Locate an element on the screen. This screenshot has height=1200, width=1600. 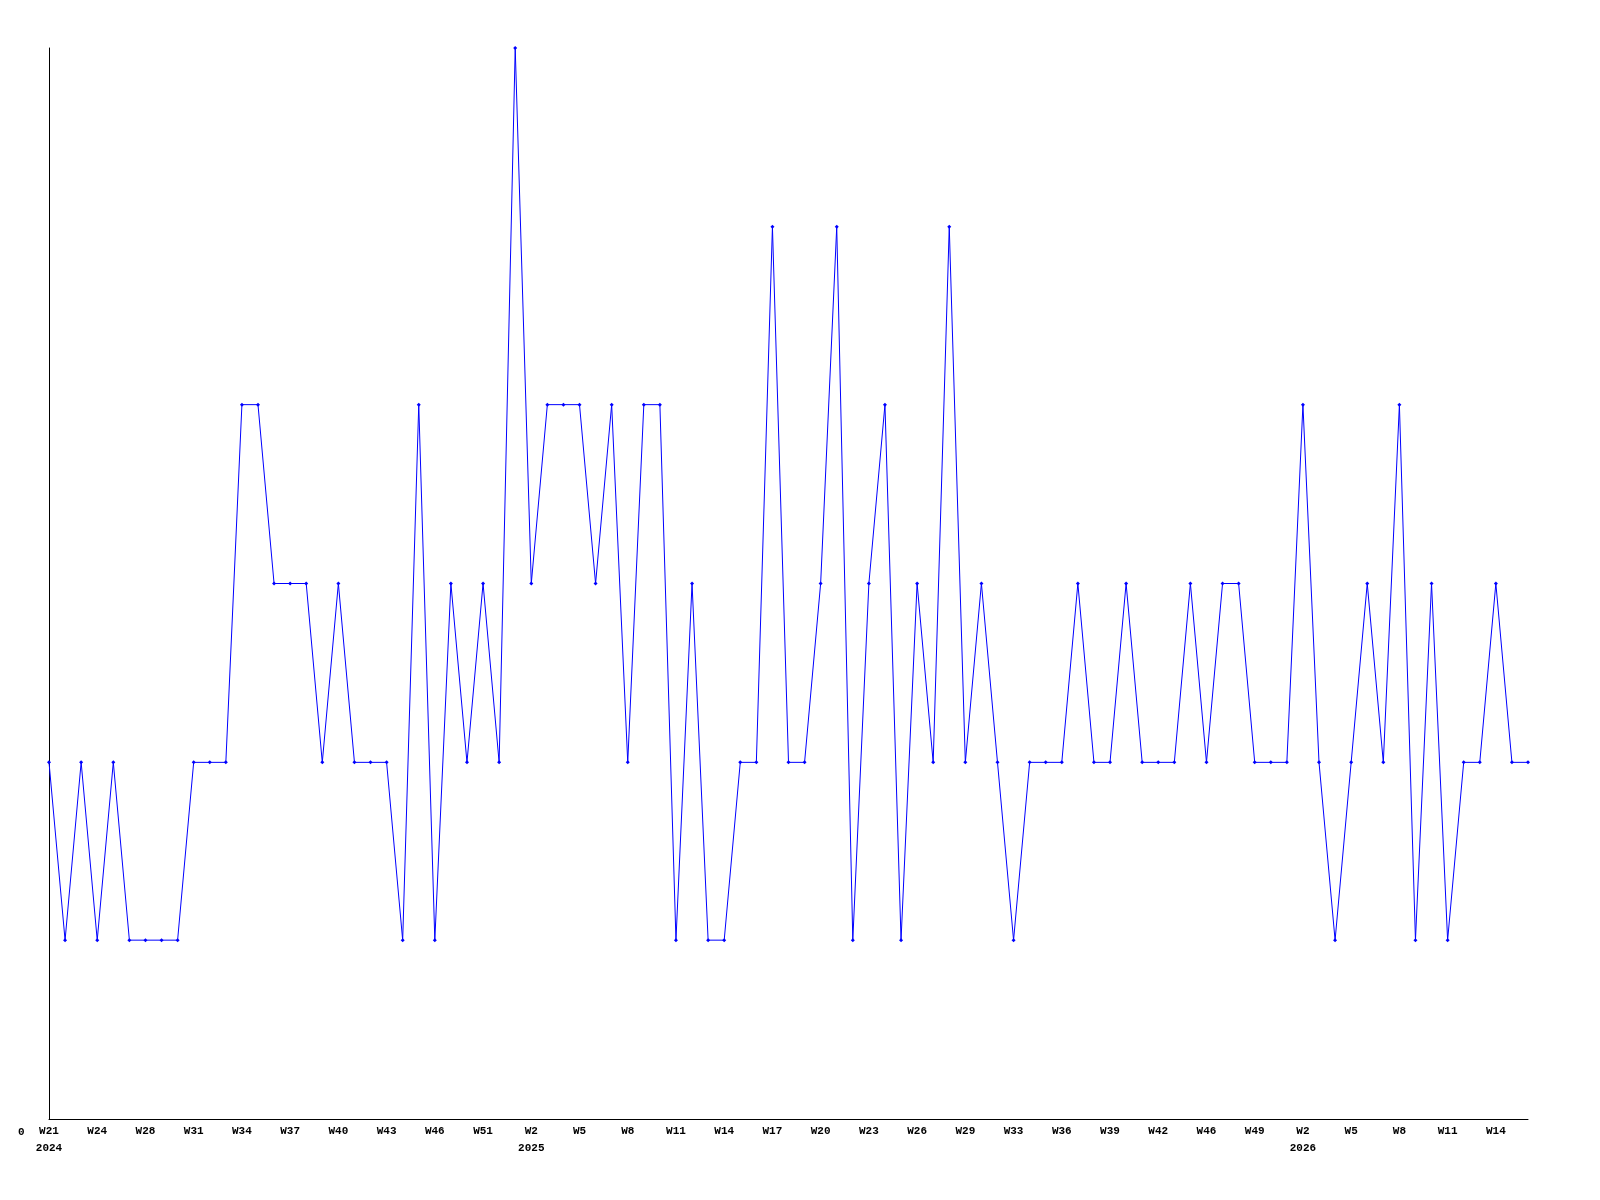
x-tick-label: W29 is located at coordinates (965, 1130).